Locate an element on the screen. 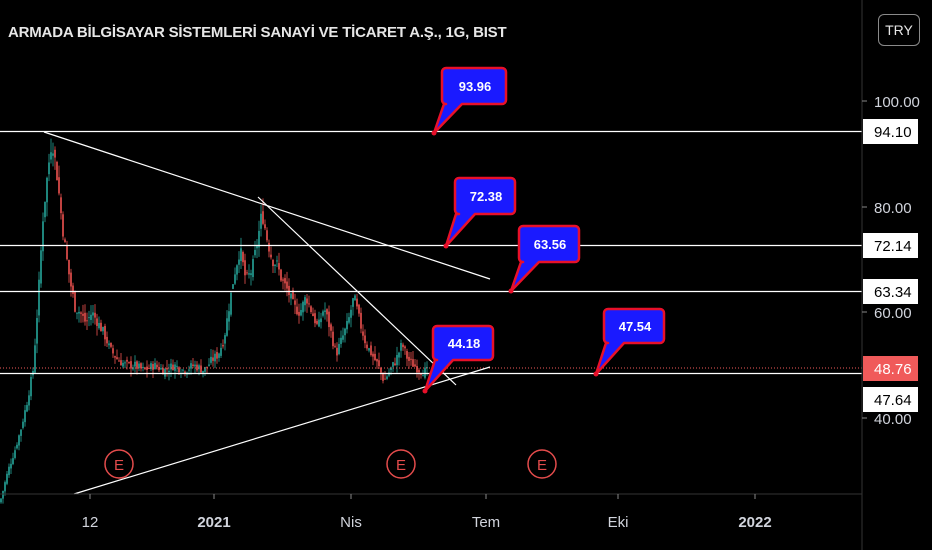 This screenshot has width=932, height=550. svg-text: 72.14 is located at coordinates (893, 246).